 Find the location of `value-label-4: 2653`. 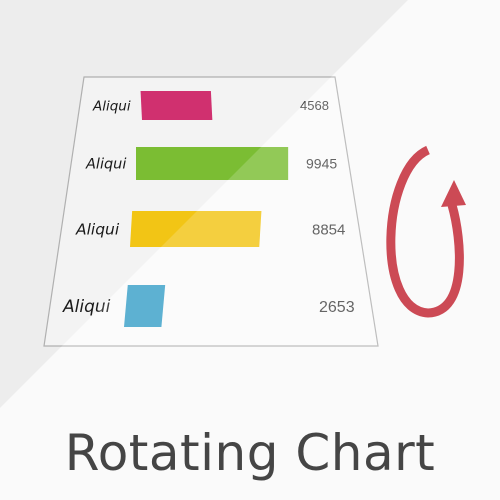

value-label-4: 2653 is located at coordinates (337, 307).